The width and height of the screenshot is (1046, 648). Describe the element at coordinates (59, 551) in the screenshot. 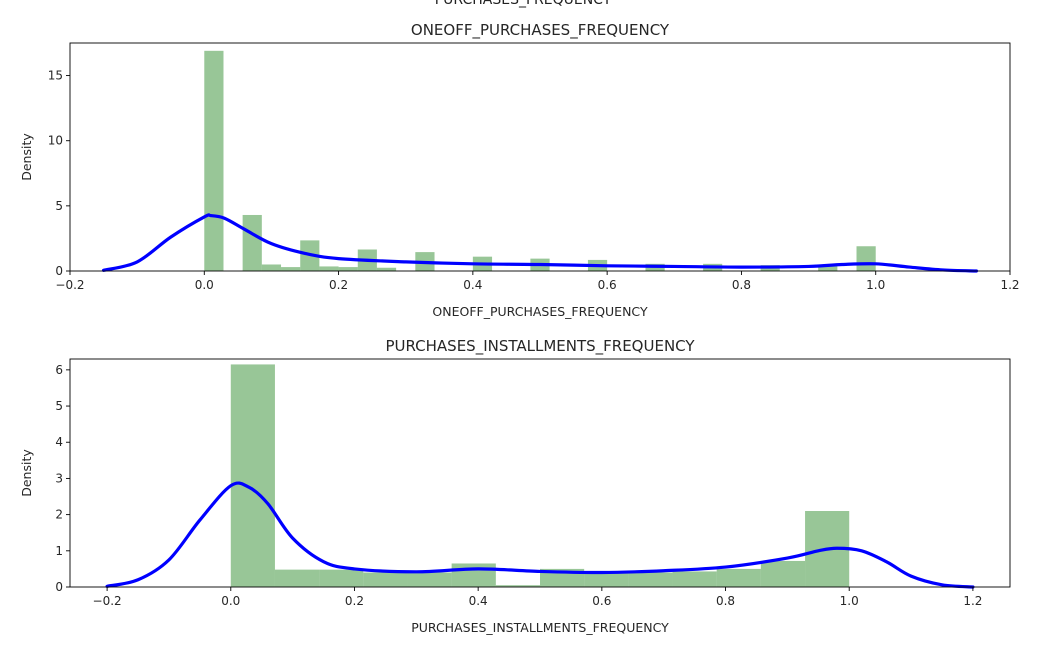

I see `y-tick-label: 1` at that location.